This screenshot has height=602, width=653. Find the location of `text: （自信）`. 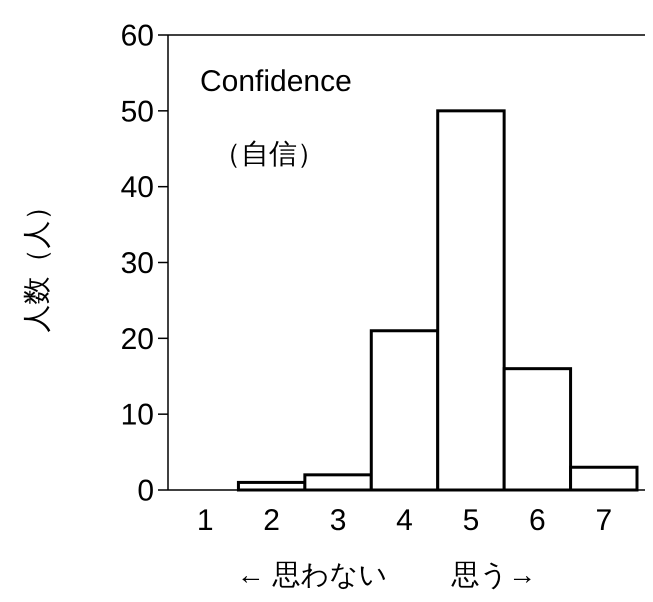

text: （自信） is located at coordinates (269, 153).